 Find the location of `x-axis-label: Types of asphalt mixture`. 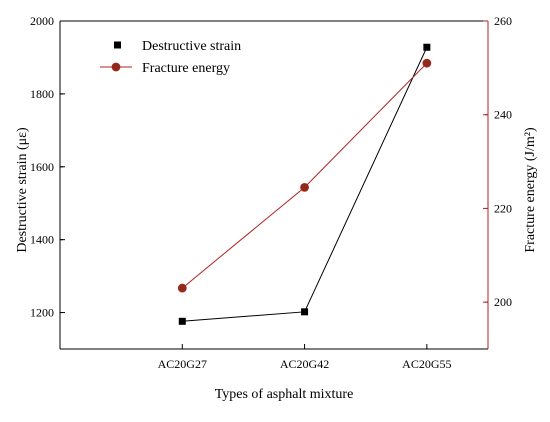

x-axis-label: Types of asphalt mixture is located at coordinates (284, 394).